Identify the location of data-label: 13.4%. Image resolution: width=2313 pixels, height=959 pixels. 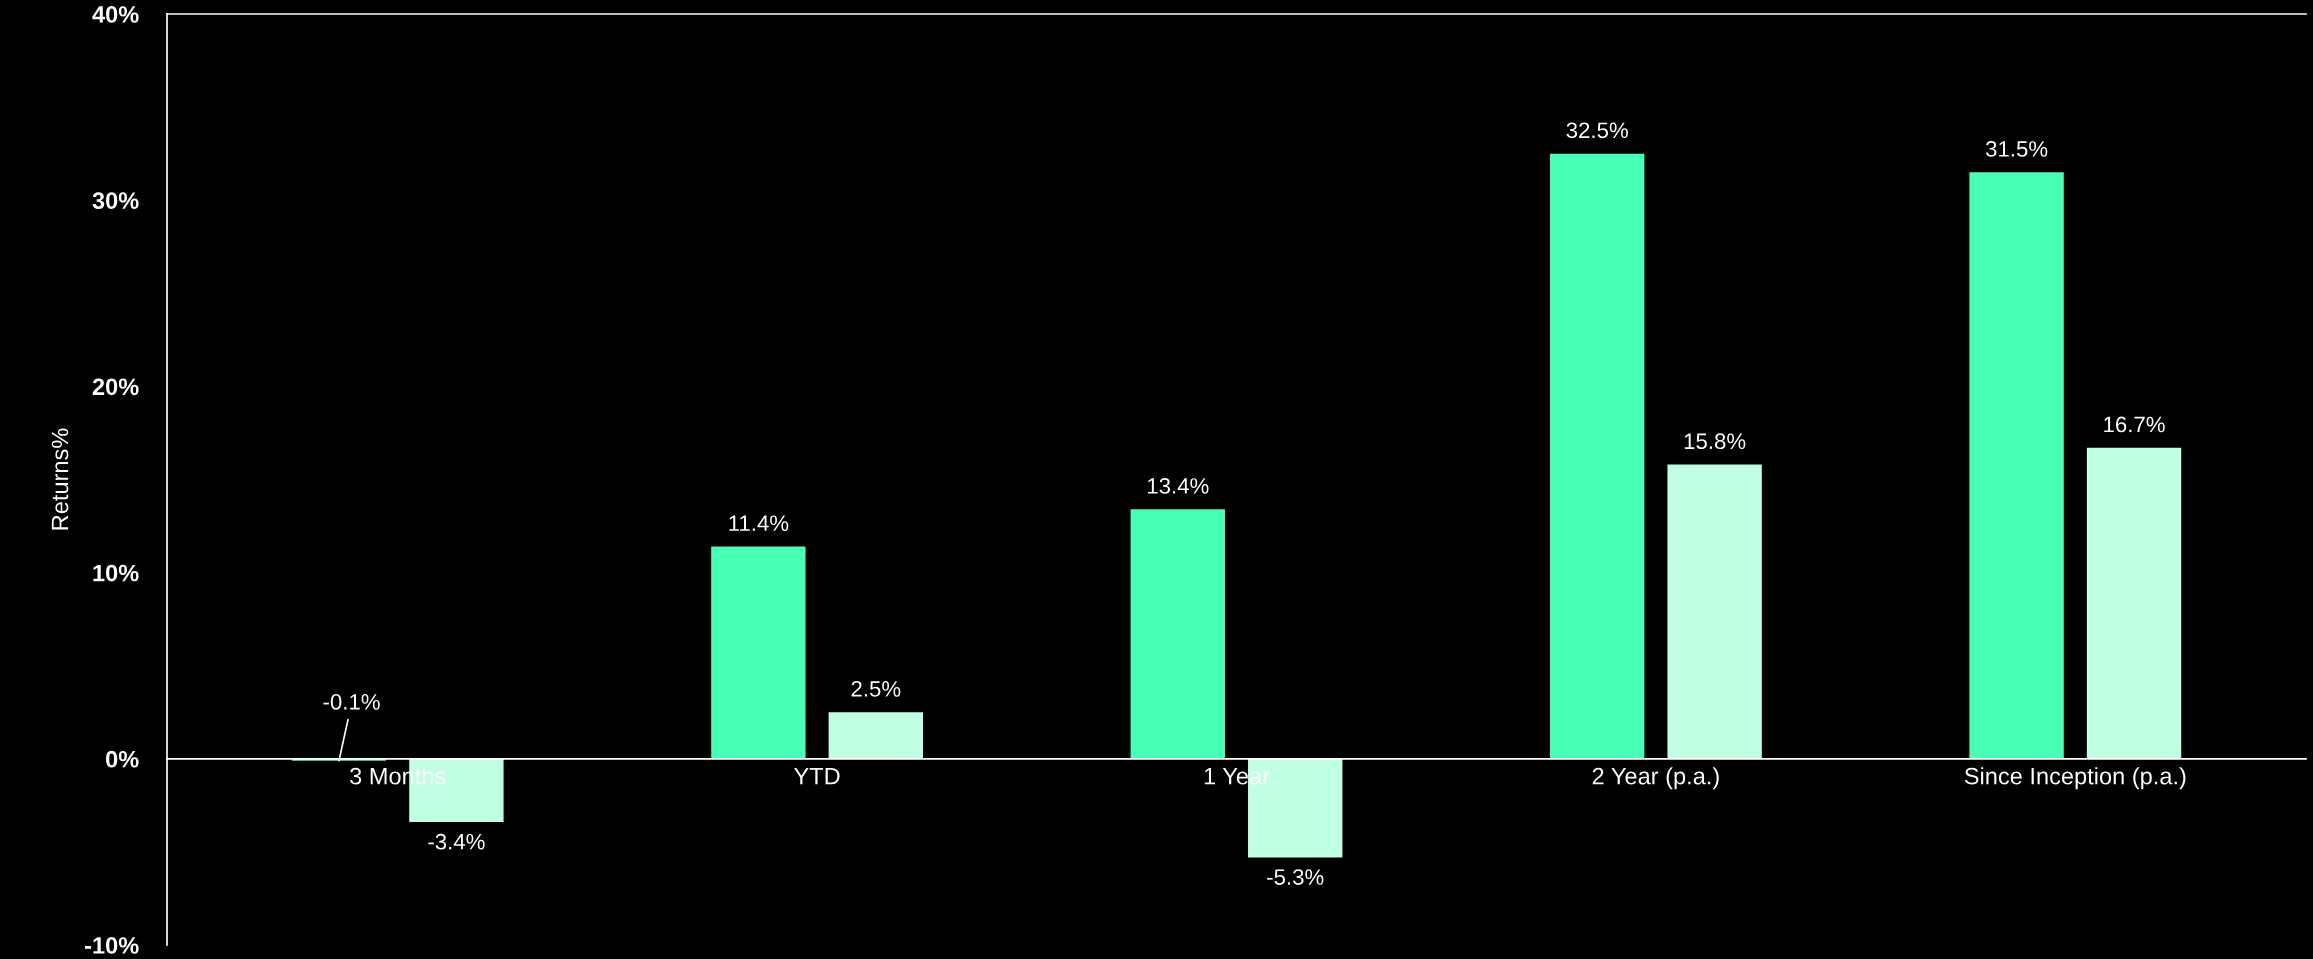
(1178, 486).